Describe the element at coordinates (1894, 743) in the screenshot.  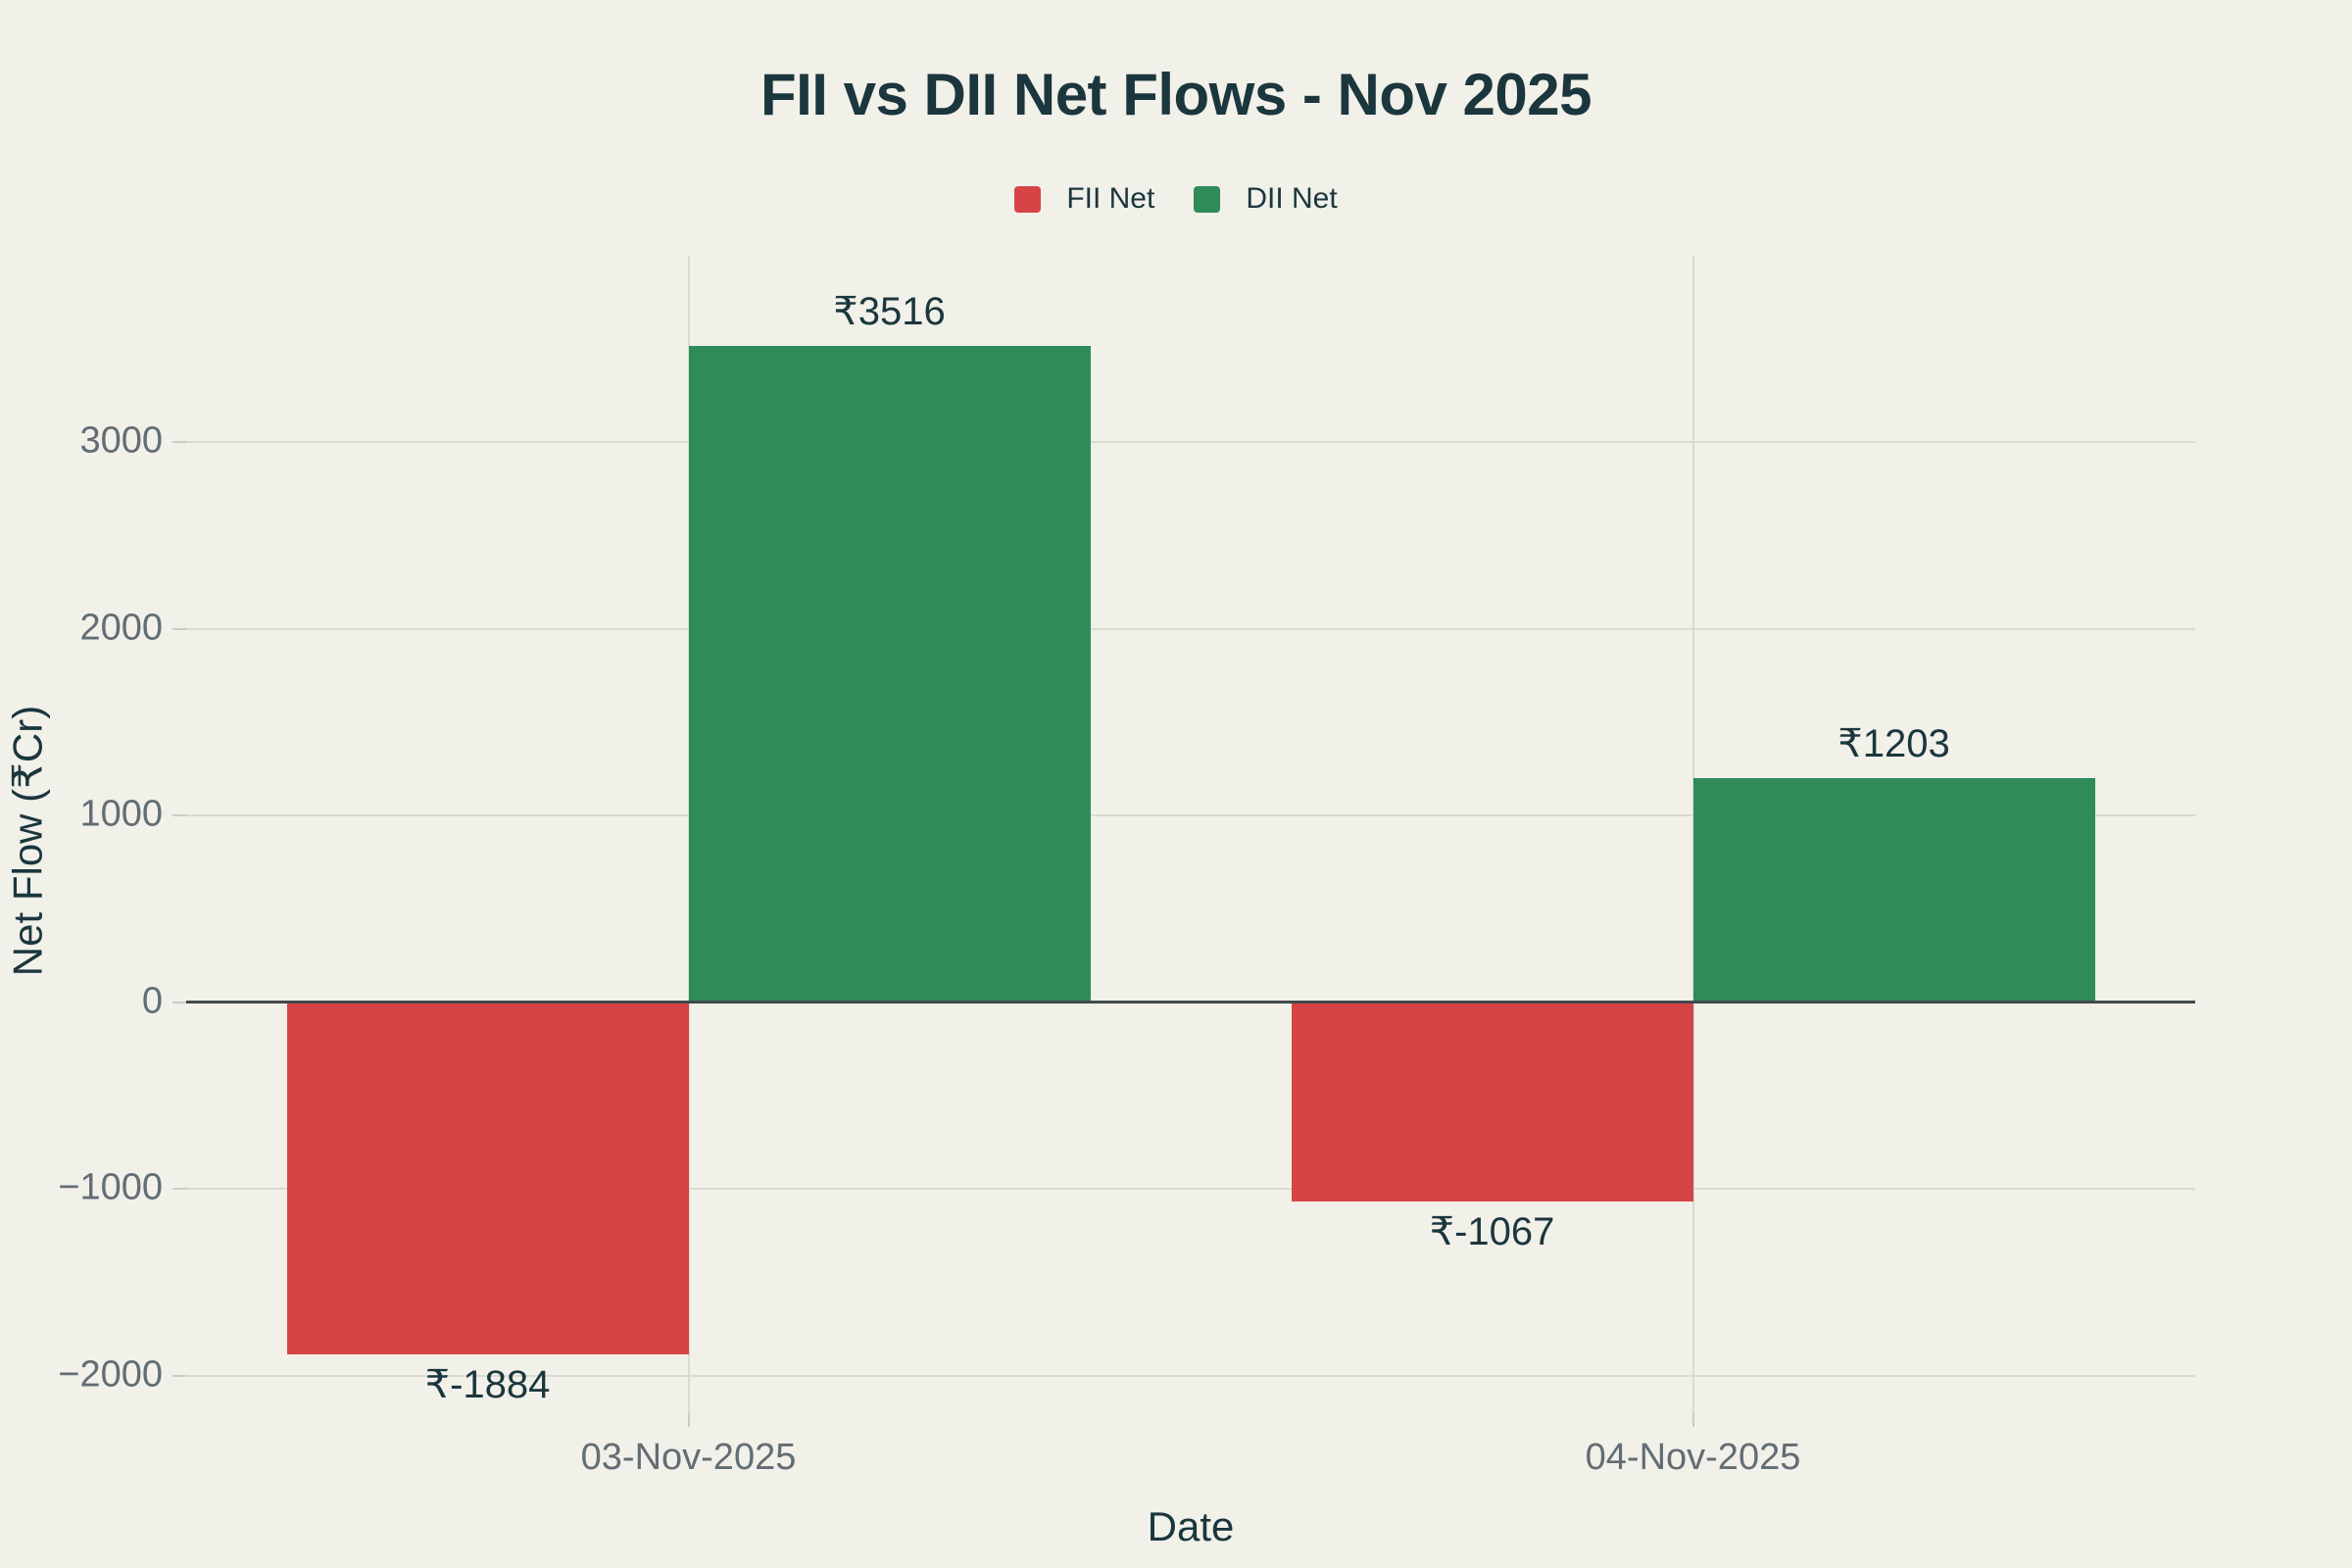
I see `bar-value-label: ₹1203` at that location.